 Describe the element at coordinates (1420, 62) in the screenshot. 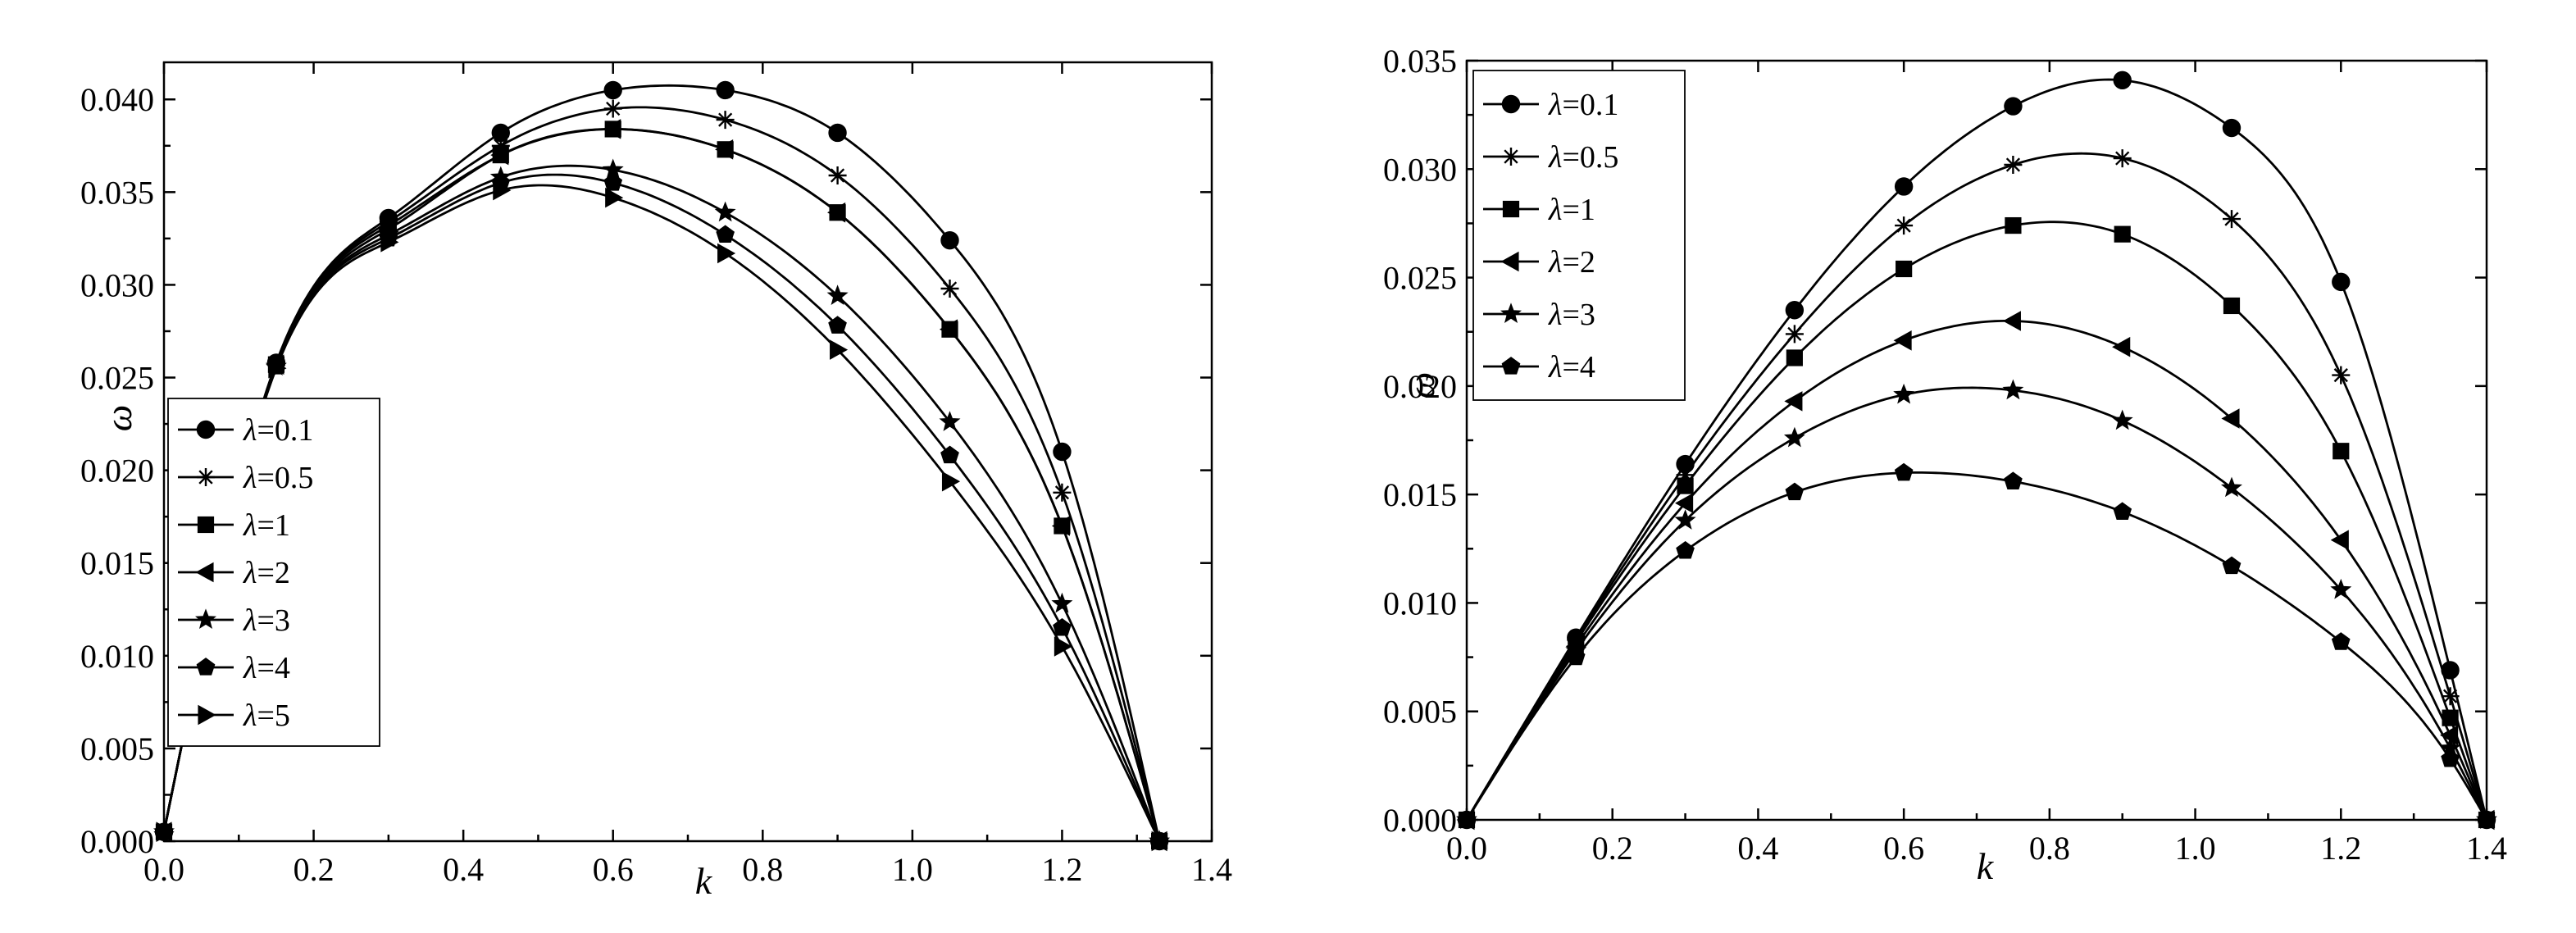

I see `chart2-y-tick-label: 0.035` at that location.